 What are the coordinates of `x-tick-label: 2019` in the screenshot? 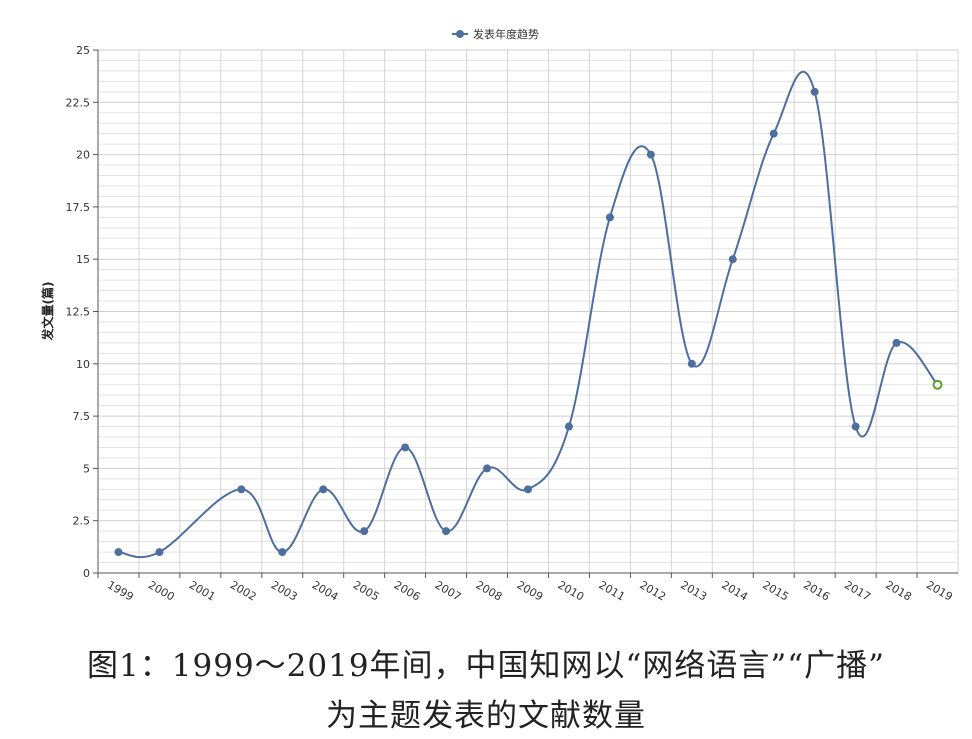 It's located at (939, 590).